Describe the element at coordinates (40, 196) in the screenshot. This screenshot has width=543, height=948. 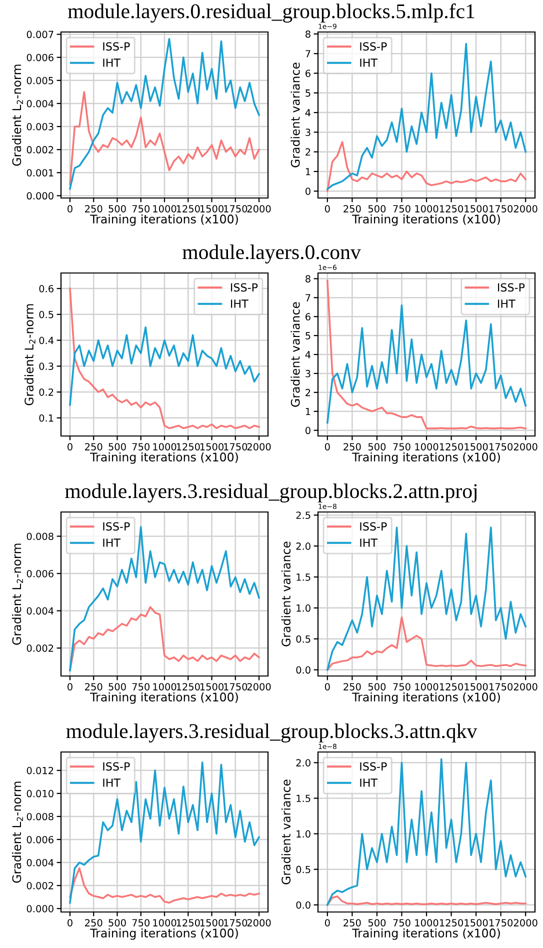
I see `y-tick-label: 0.000` at that location.